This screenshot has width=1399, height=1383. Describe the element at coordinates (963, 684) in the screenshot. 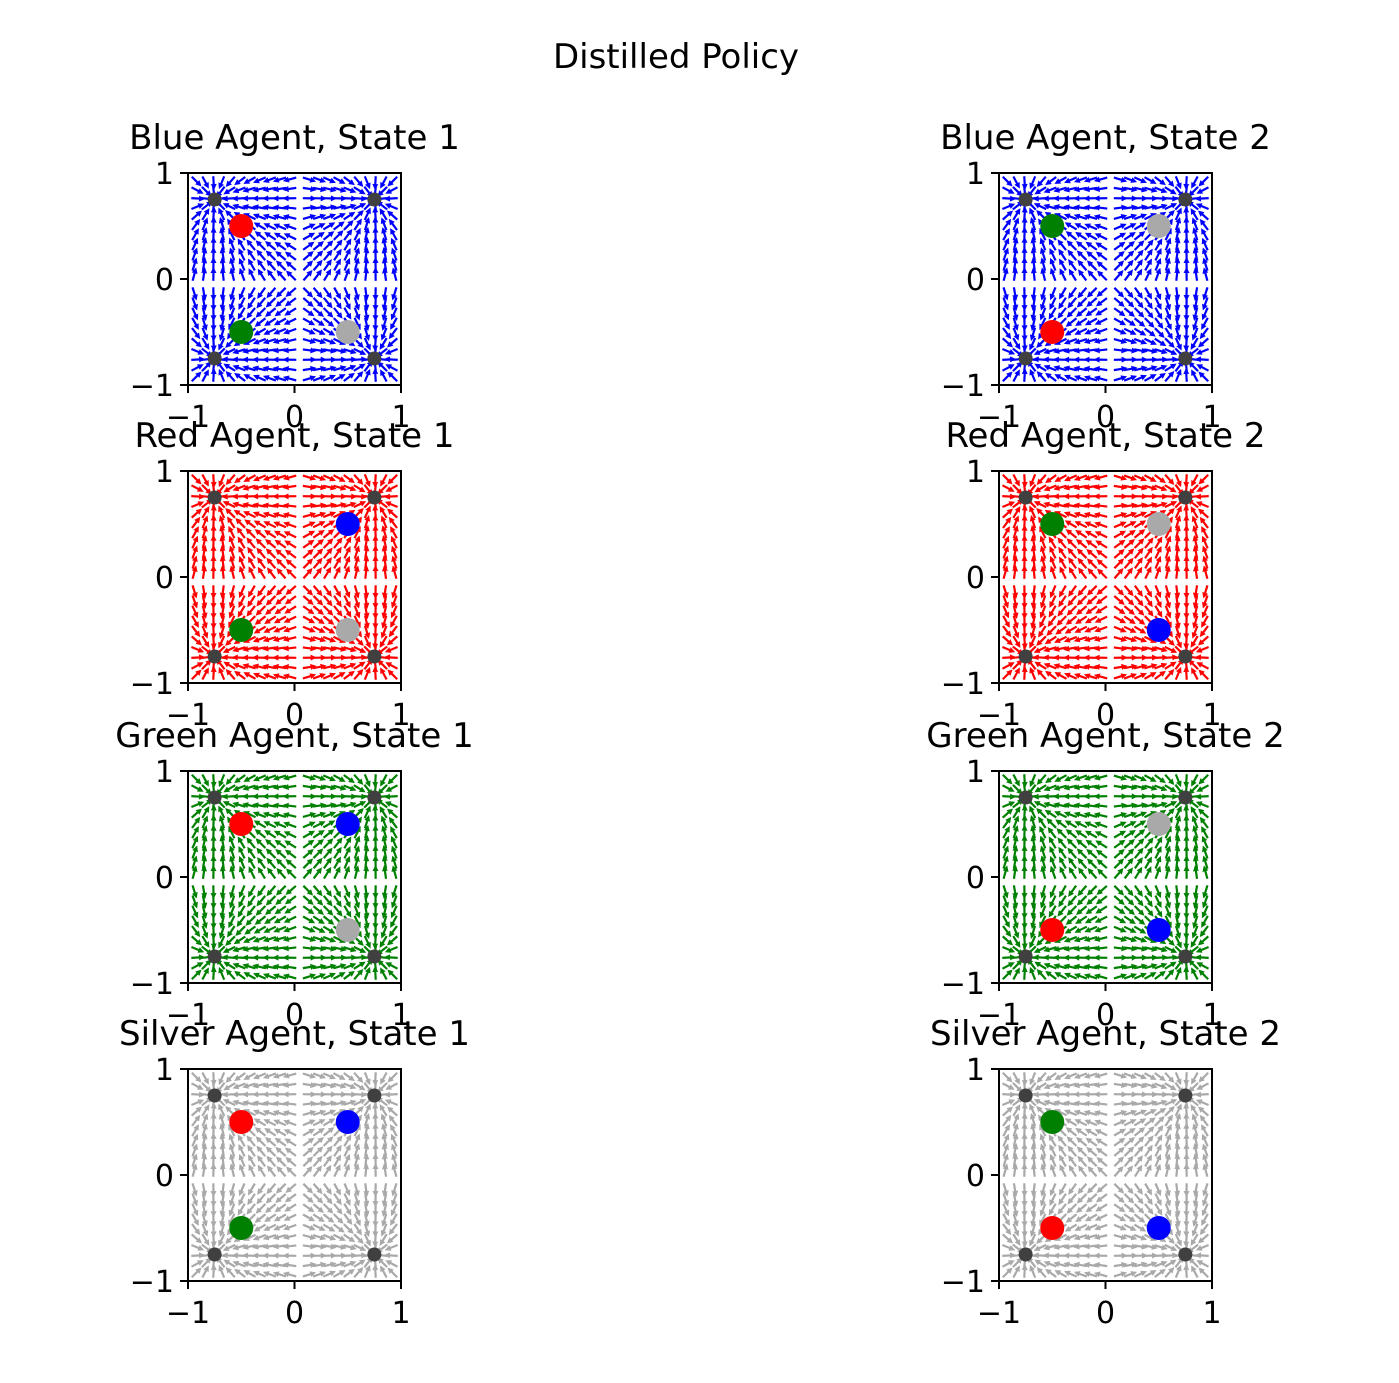

I see `y-tick-label: −1` at that location.